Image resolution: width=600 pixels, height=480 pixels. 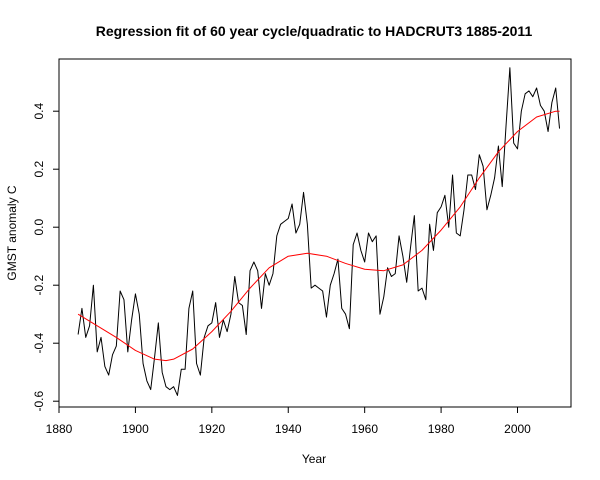 I want to click on x-axis-label: Year, so click(x=314, y=459).